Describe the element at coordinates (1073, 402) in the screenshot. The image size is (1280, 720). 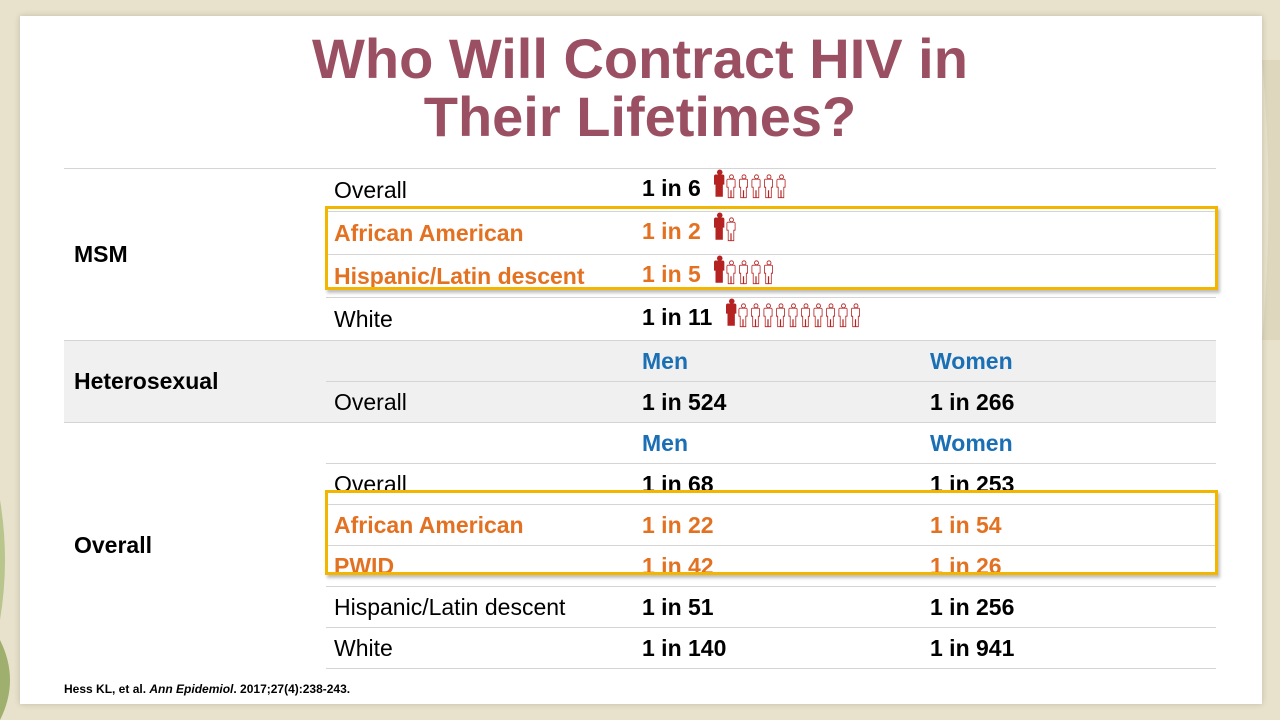
I see `women-rate: 1 in 266` at that location.